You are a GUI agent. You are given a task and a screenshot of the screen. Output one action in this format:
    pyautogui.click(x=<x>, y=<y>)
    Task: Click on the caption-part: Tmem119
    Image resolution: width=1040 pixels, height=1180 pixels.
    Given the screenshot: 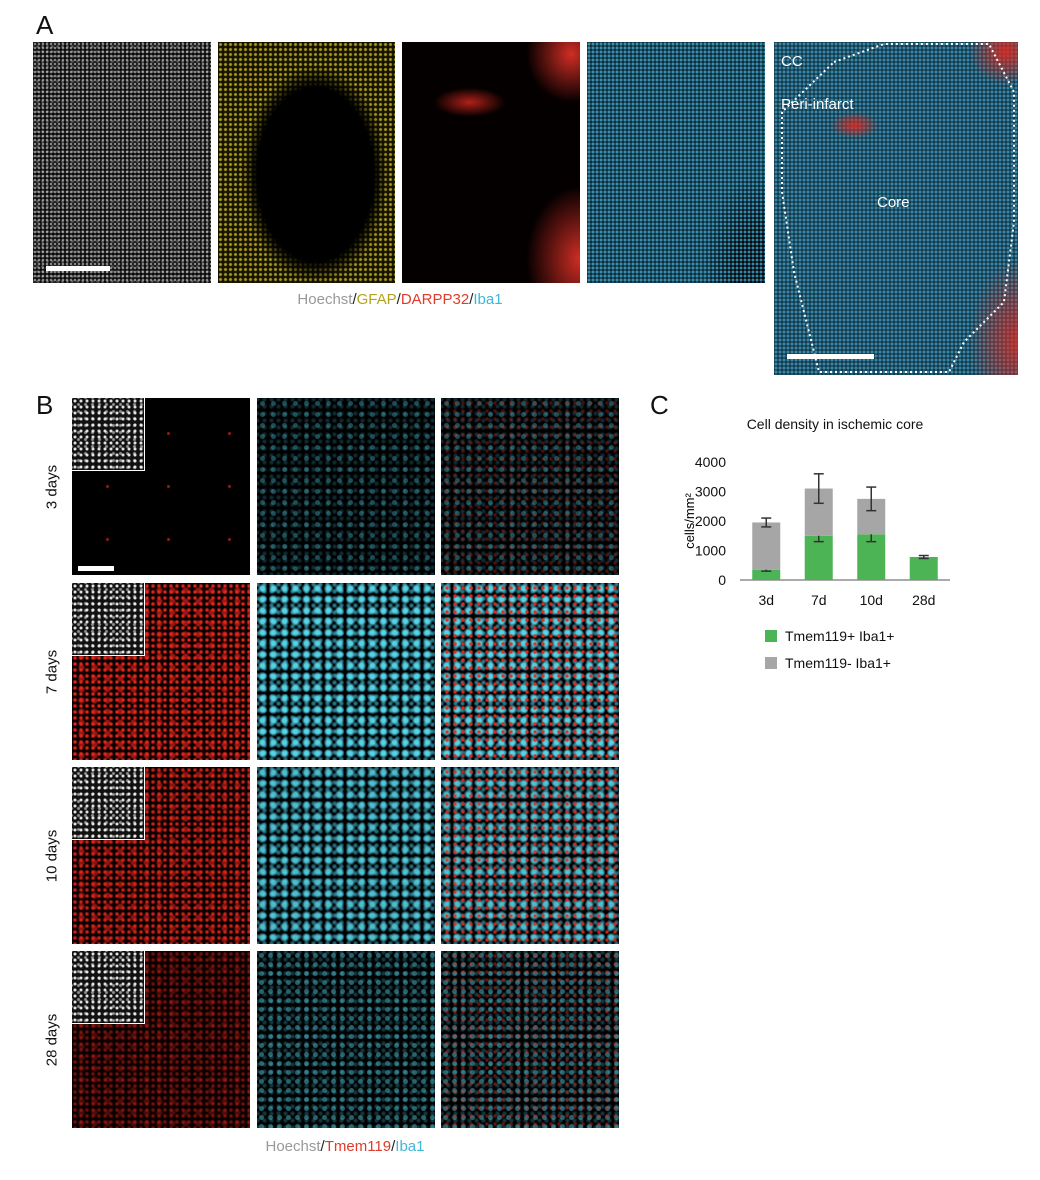 What is the action you would take?
    pyautogui.click(x=358, y=1146)
    